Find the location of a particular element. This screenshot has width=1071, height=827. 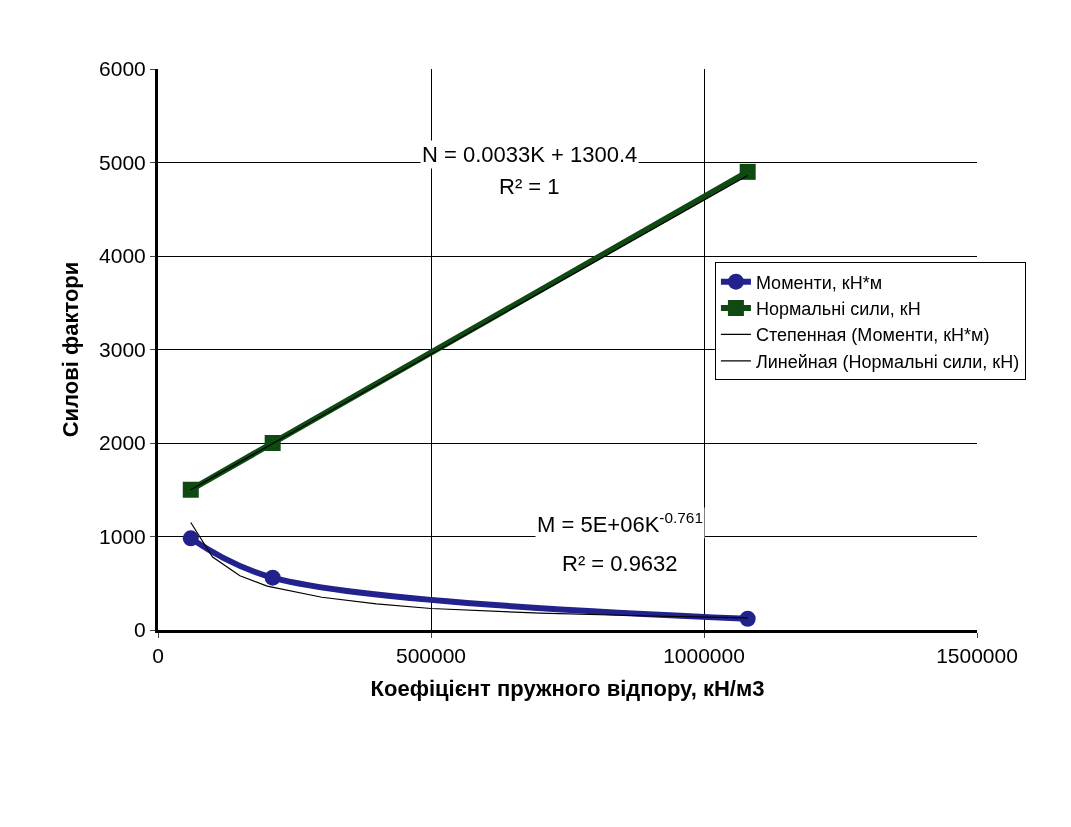

annotation: N = 0.0033K + 1300.4 is located at coordinates (530, 154).